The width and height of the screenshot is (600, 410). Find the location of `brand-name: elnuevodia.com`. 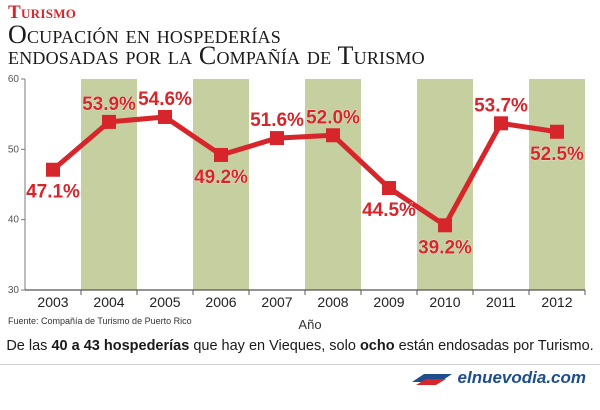

brand-name: elnuevodia.com is located at coordinates (521, 377).